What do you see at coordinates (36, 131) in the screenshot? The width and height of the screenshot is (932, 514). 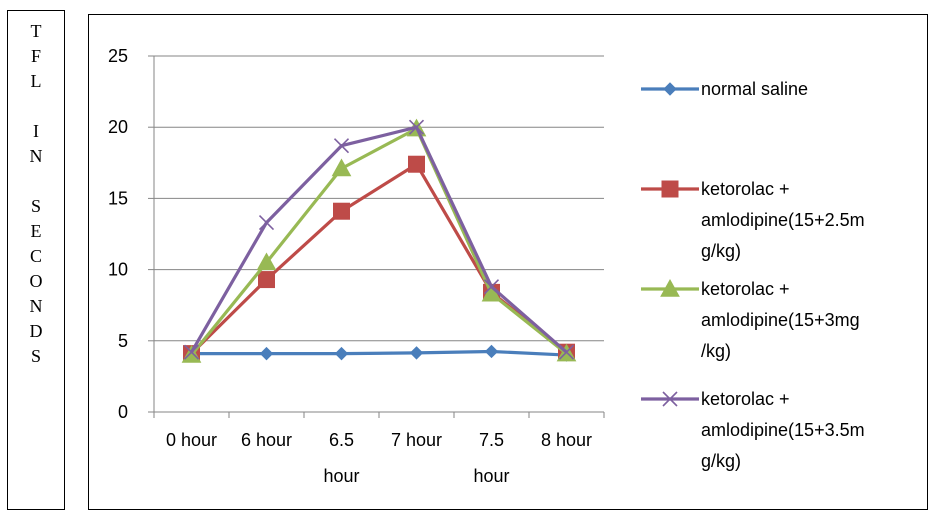 I see `y-axis-label-letter: I` at bounding box center [36, 131].